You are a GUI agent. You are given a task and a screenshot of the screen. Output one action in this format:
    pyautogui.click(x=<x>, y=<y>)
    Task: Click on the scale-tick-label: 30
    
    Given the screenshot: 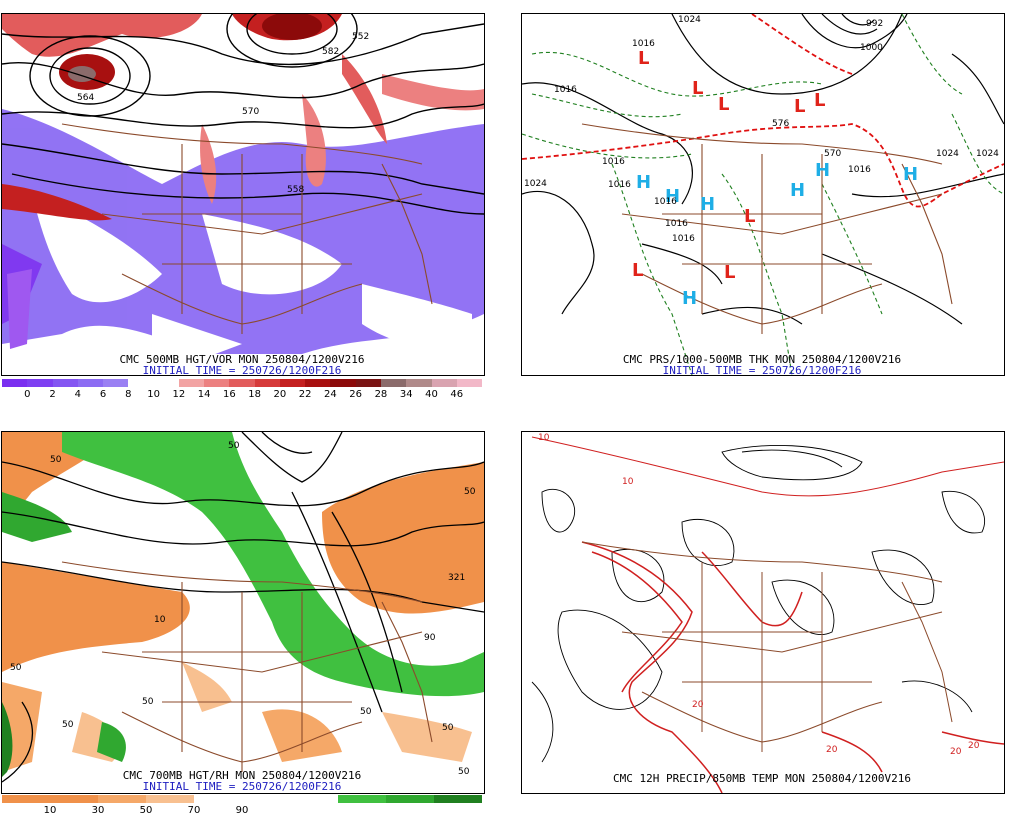 What is the action you would take?
    pyautogui.click(x=98, y=810)
    